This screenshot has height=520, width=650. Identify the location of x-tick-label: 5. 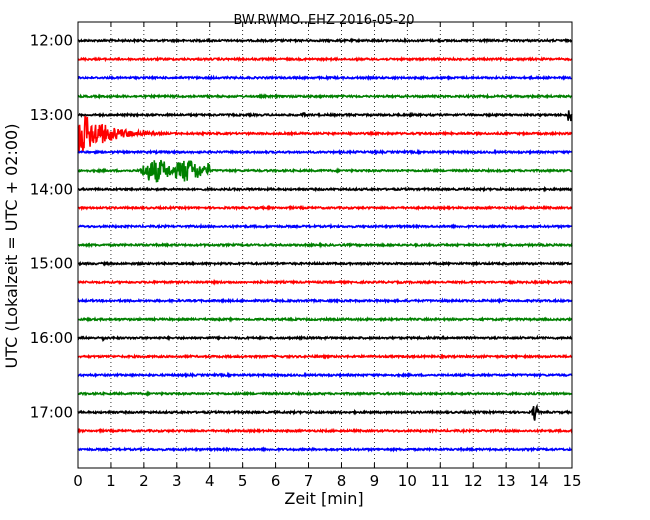
(243, 481).